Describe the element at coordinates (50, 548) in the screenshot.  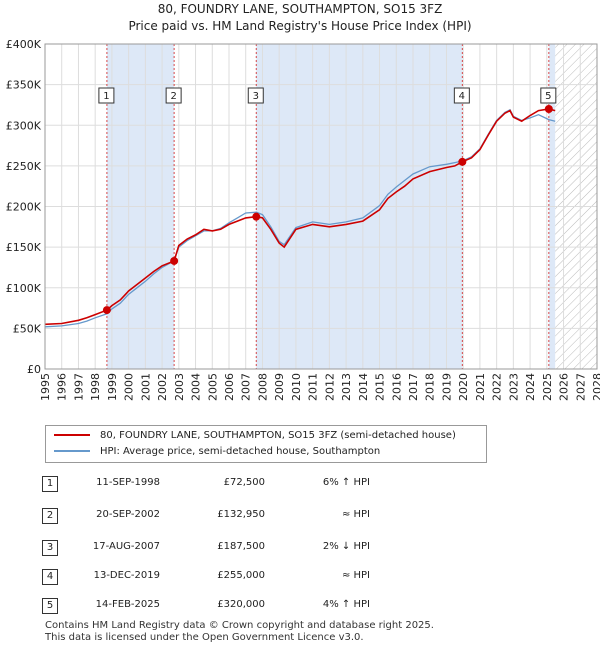
I see `transaction-number: 3` at that location.